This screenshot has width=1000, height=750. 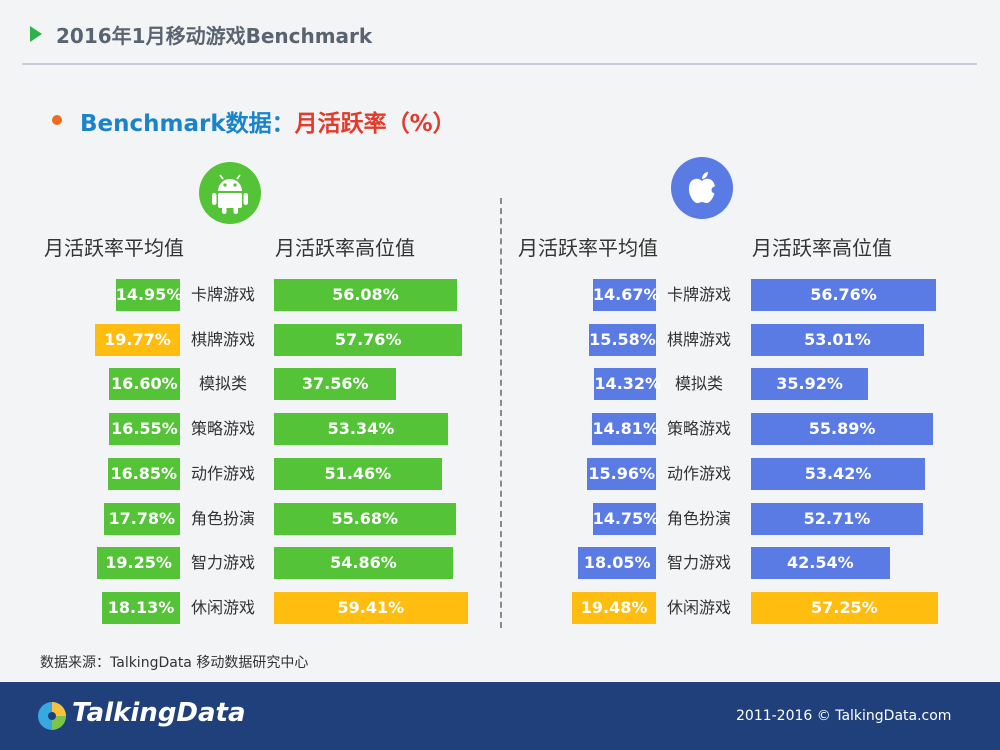 I want to click on android-avg-label: 16.55%, so click(x=144, y=429).